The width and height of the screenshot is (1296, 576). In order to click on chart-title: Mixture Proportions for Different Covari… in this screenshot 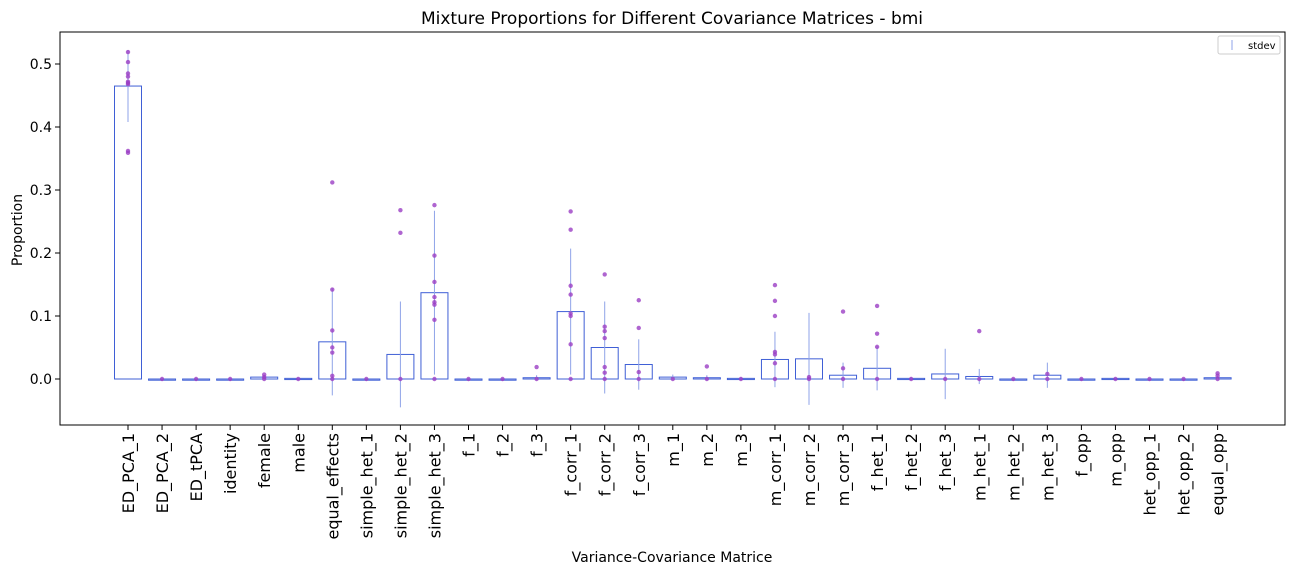, I will do `click(672, 19)`.